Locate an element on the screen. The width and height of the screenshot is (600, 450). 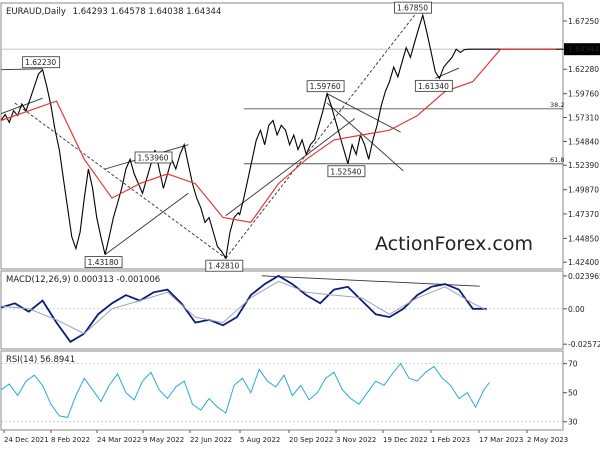
x-tick-label: 9 May 2022 is located at coordinates (163, 440).